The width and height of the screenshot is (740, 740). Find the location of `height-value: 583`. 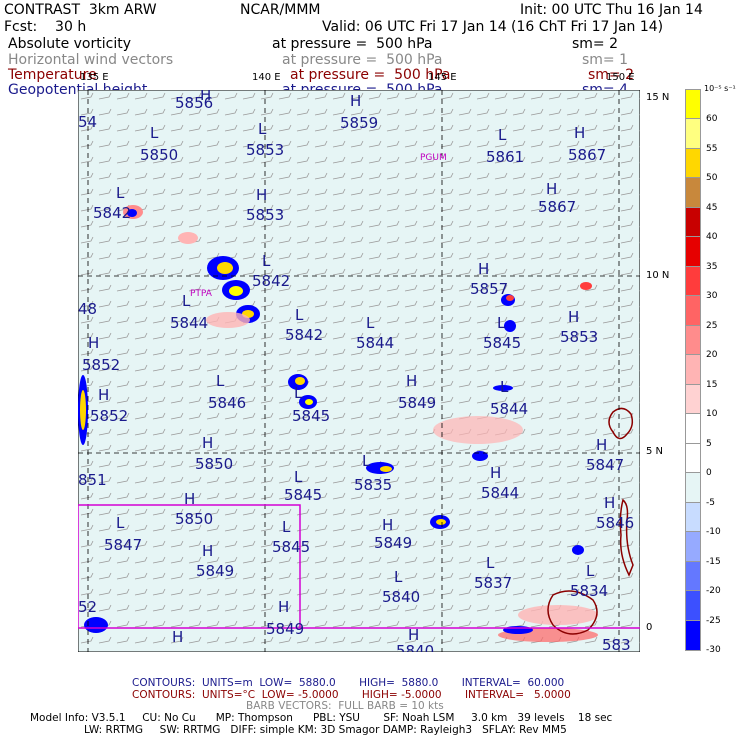

height-value: 583 is located at coordinates (616, 644).